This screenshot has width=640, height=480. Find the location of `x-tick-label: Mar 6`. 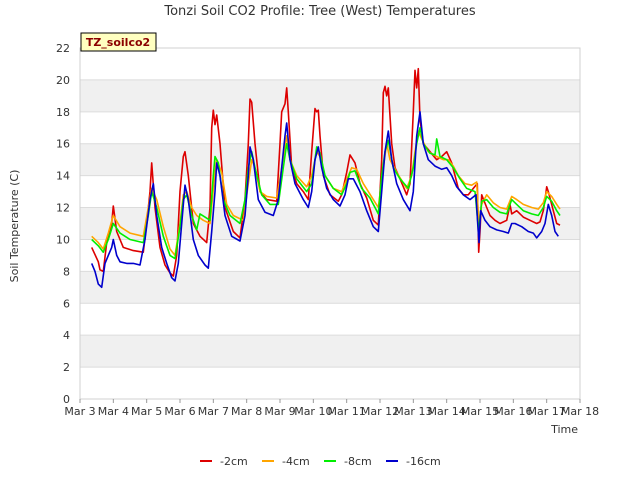

x-tick-label: Mar 6 is located at coordinates (179, 411).